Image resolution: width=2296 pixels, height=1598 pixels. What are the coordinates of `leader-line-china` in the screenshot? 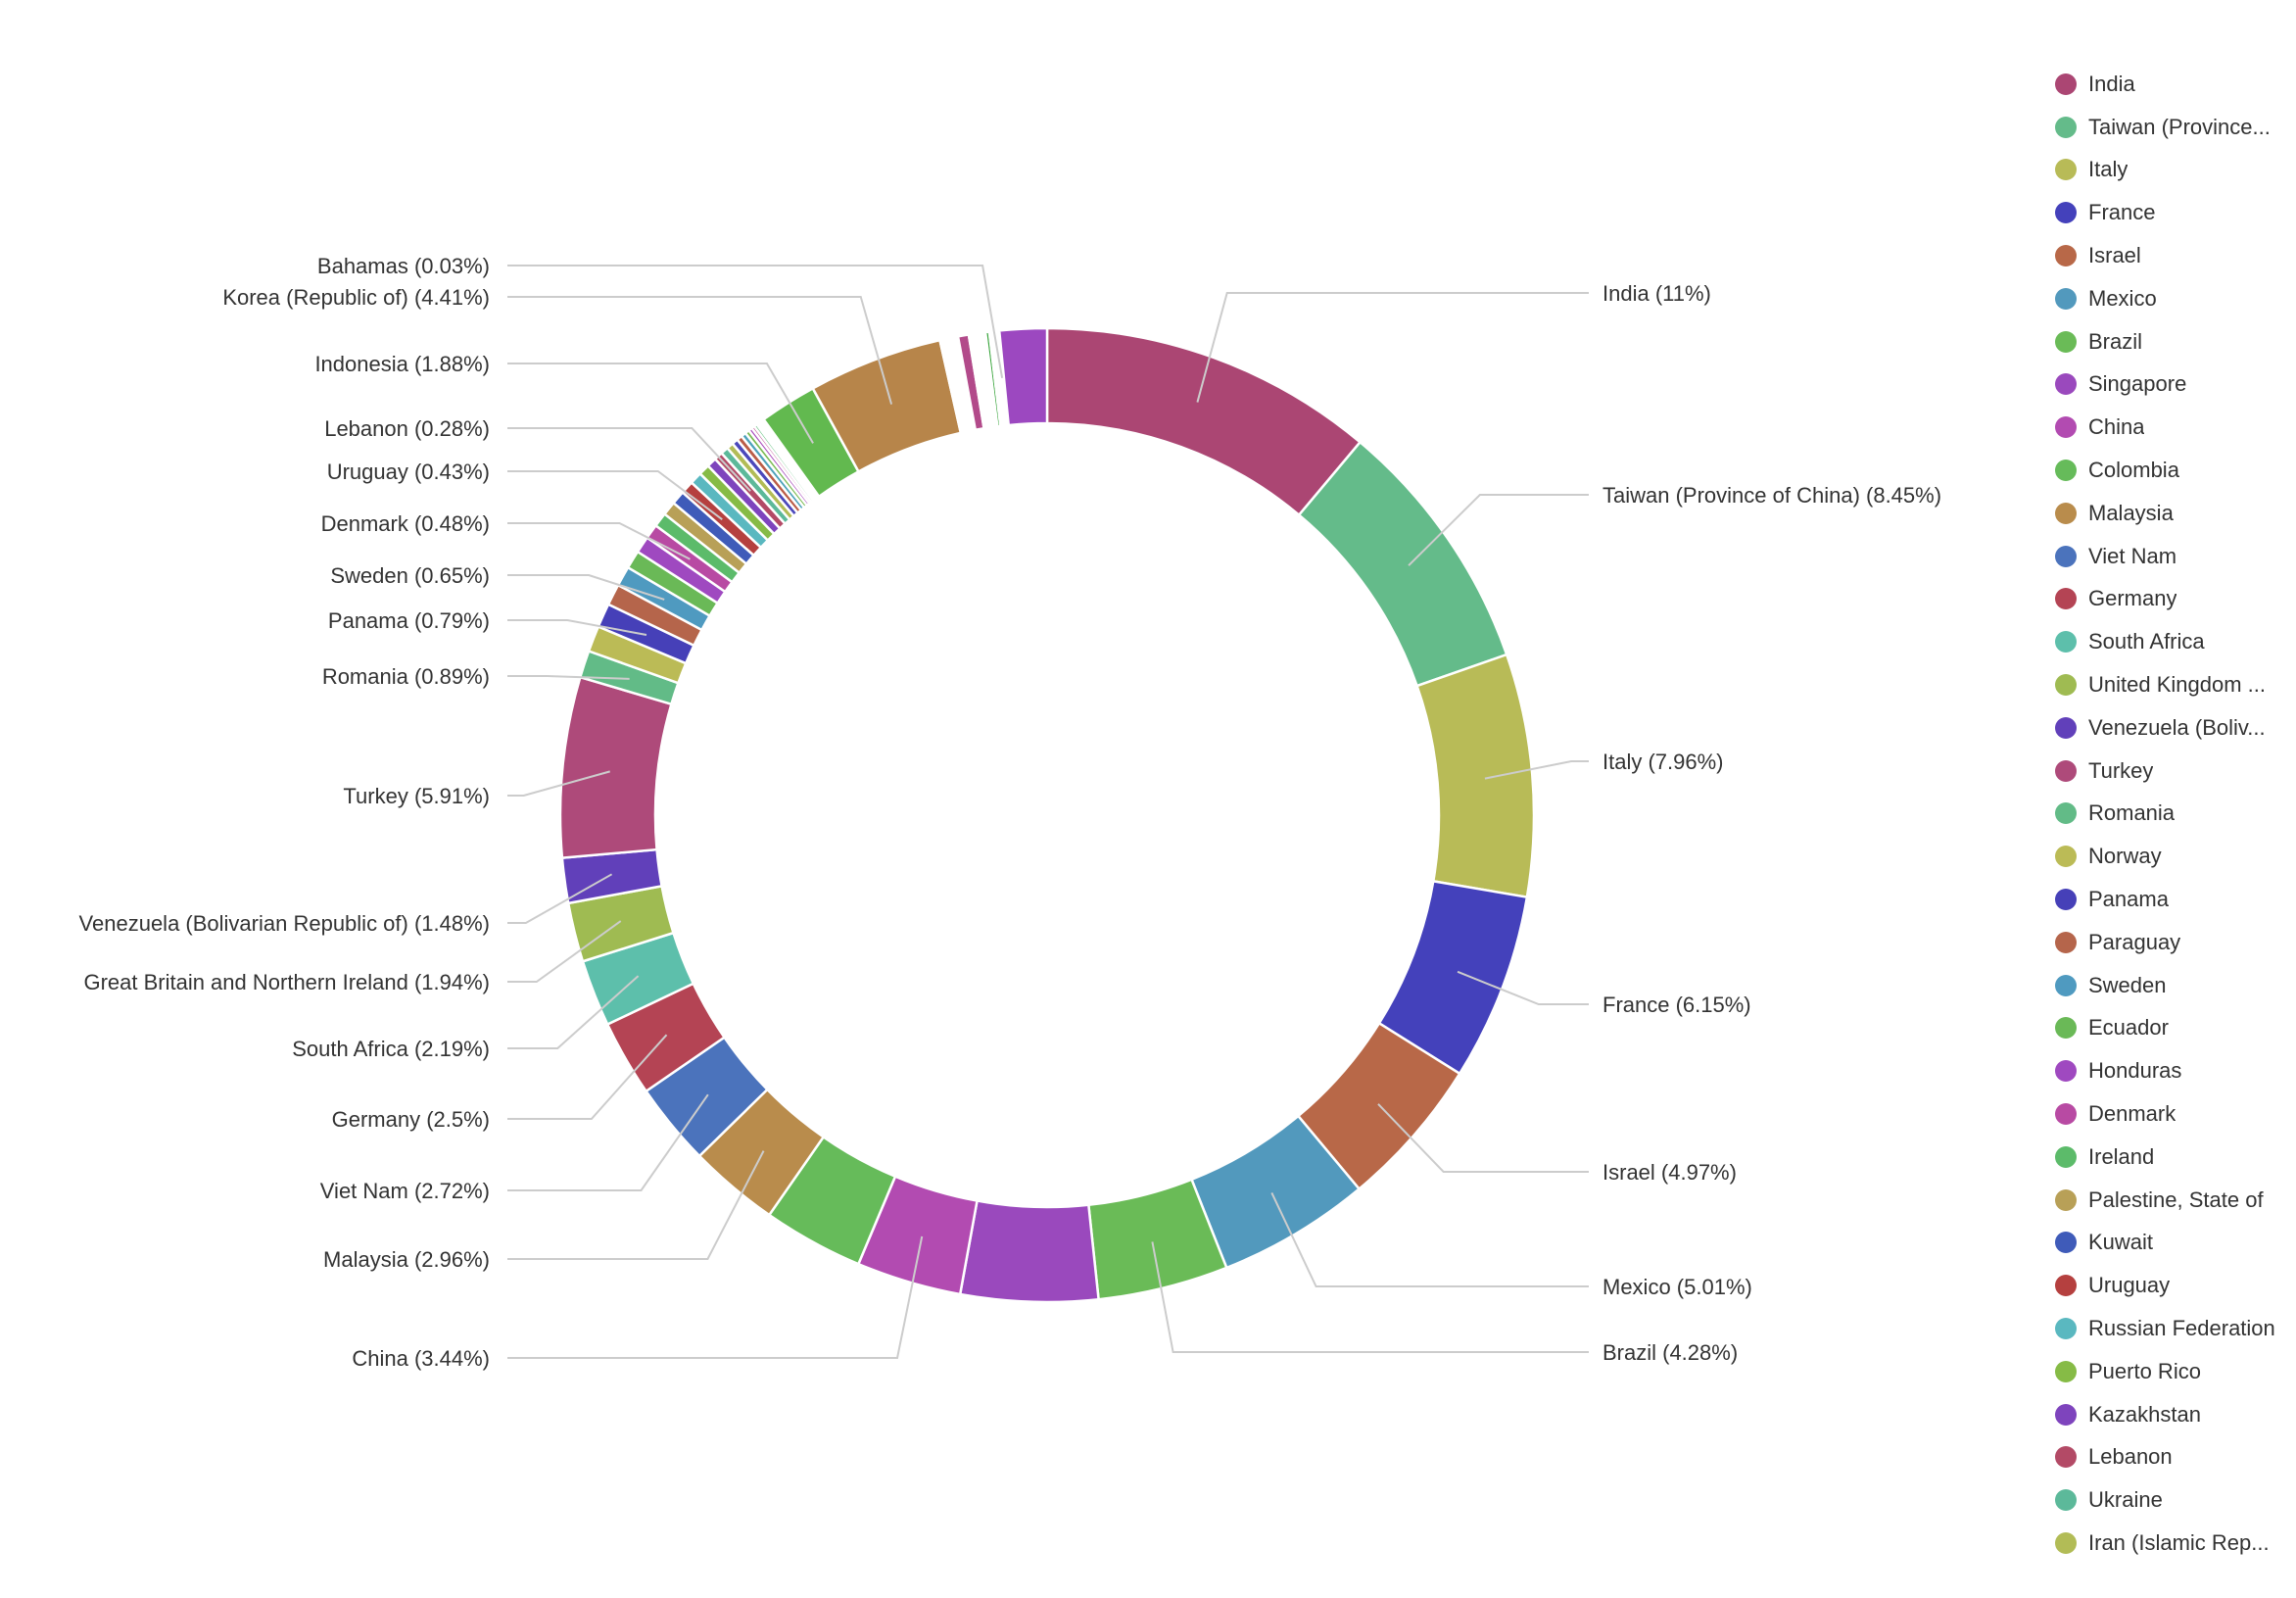 It's located at (716, 1297).